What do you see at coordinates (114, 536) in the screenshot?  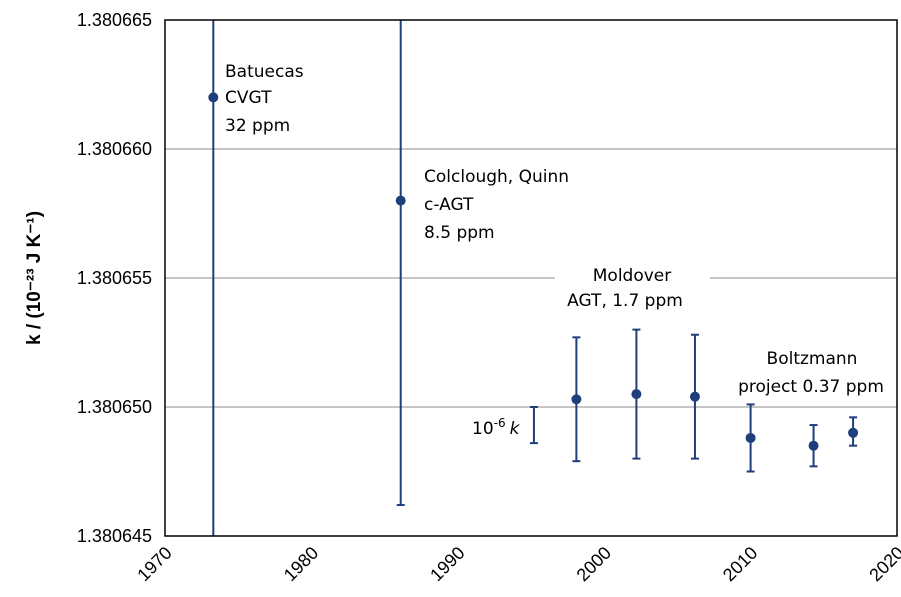 I see `y-tick-label-0: 1.380645` at bounding box center [114, 536].